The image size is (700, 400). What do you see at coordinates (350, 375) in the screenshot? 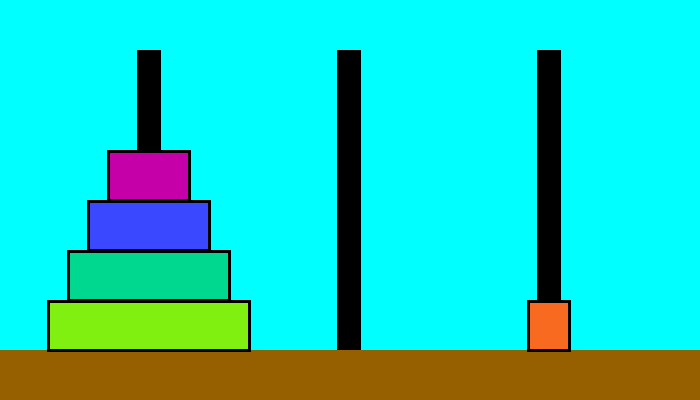
I see `ground` at bounding box center [350, 375].